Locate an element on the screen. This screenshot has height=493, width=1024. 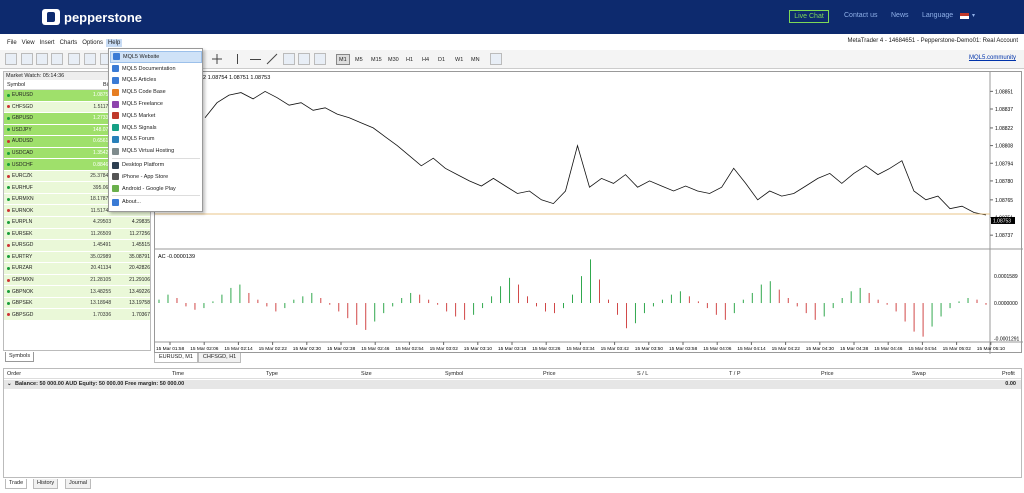
uk-flag-icon is located at coordinates (964, 16).